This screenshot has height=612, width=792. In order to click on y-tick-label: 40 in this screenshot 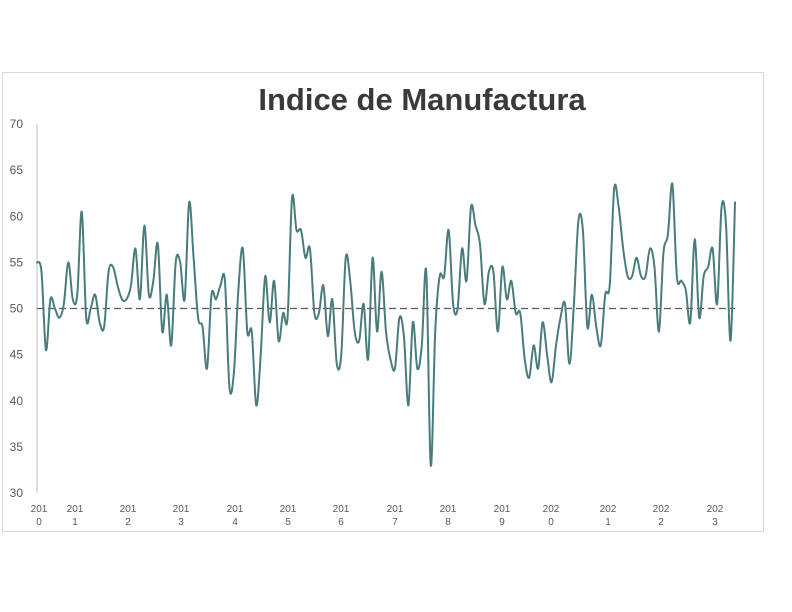, I will do `click(17, 401)`.